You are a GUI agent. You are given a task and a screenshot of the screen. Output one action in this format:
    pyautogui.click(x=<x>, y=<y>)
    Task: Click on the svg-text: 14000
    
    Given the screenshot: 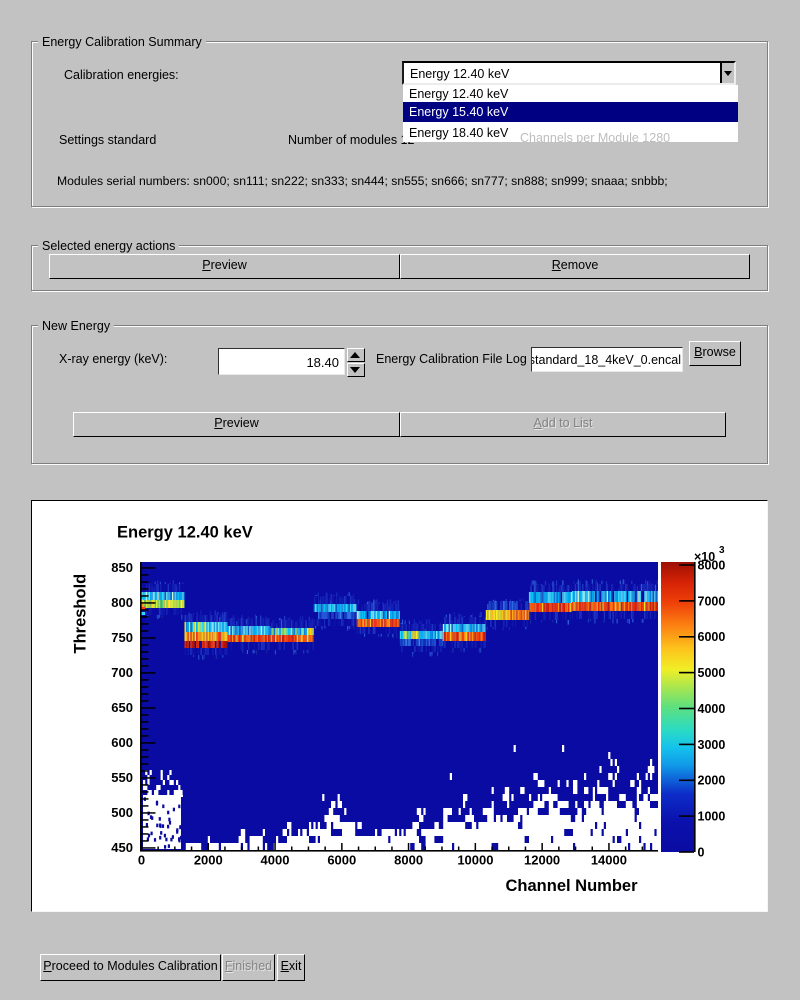 What is the action you would take?
    pyautogui.click(x=609, y=860)
    